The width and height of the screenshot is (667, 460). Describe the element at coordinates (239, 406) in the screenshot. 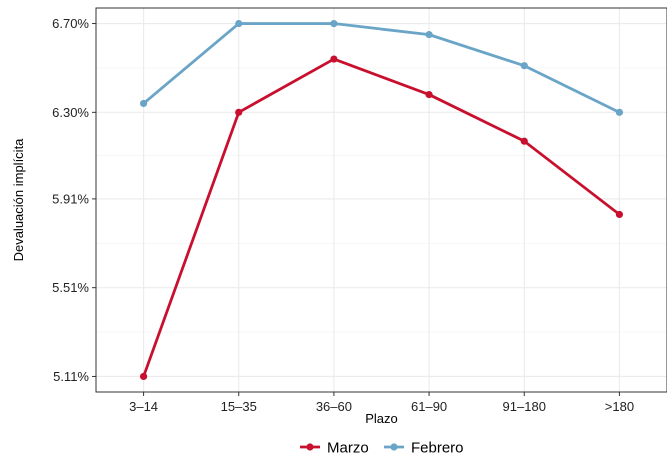

I see `x-tick-label: 15–35` at that location.